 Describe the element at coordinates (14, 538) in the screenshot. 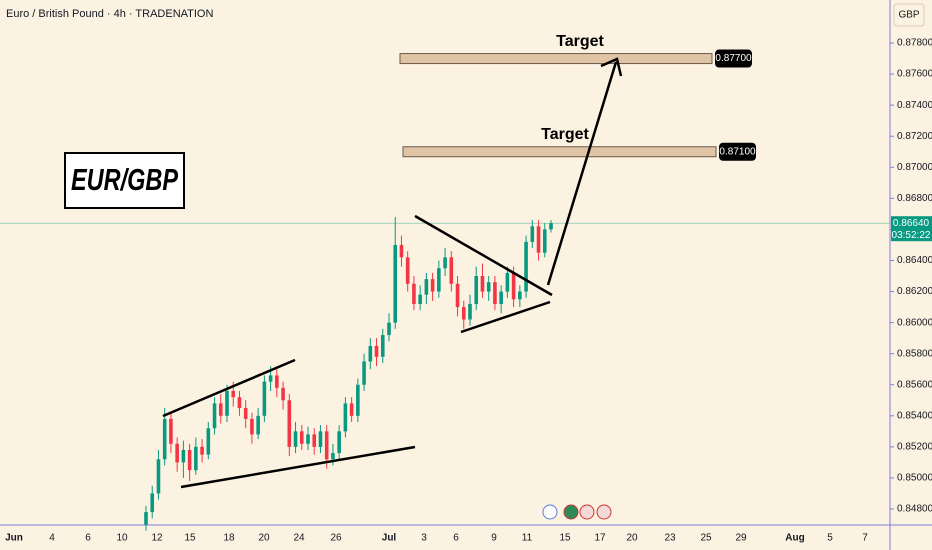

I see `x-tick-label: Jun` at that location.